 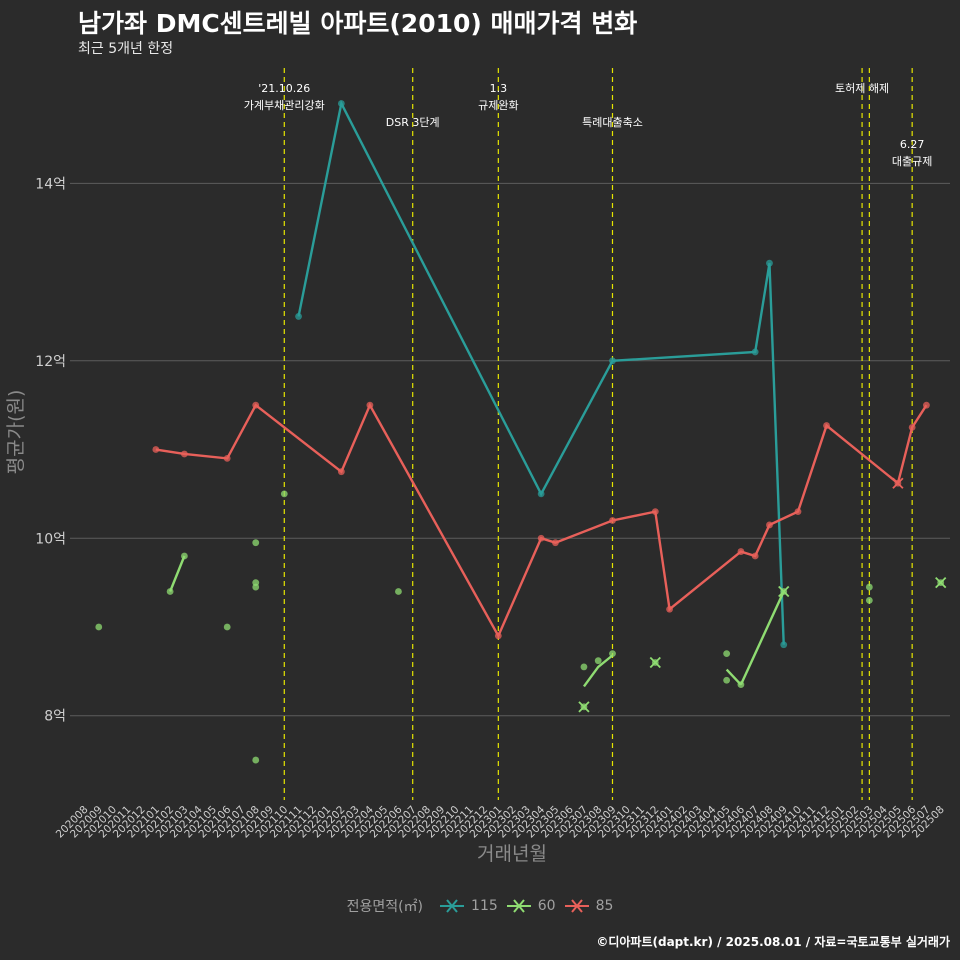 I want to click on chart-title: 남가좌 DMC센트레빌 아파트(2010) 매매가격 변화, so click(x=358, y=23).